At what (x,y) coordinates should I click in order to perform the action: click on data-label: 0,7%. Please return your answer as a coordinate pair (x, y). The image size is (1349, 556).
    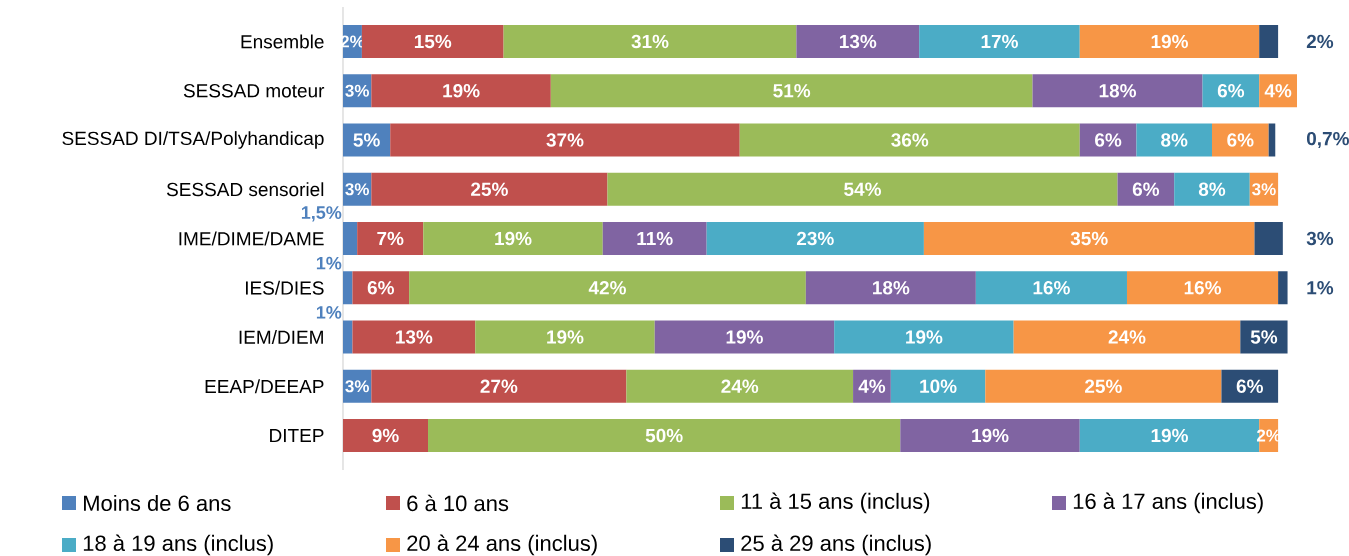
    Looking at the image, I should click on (1327, 140).